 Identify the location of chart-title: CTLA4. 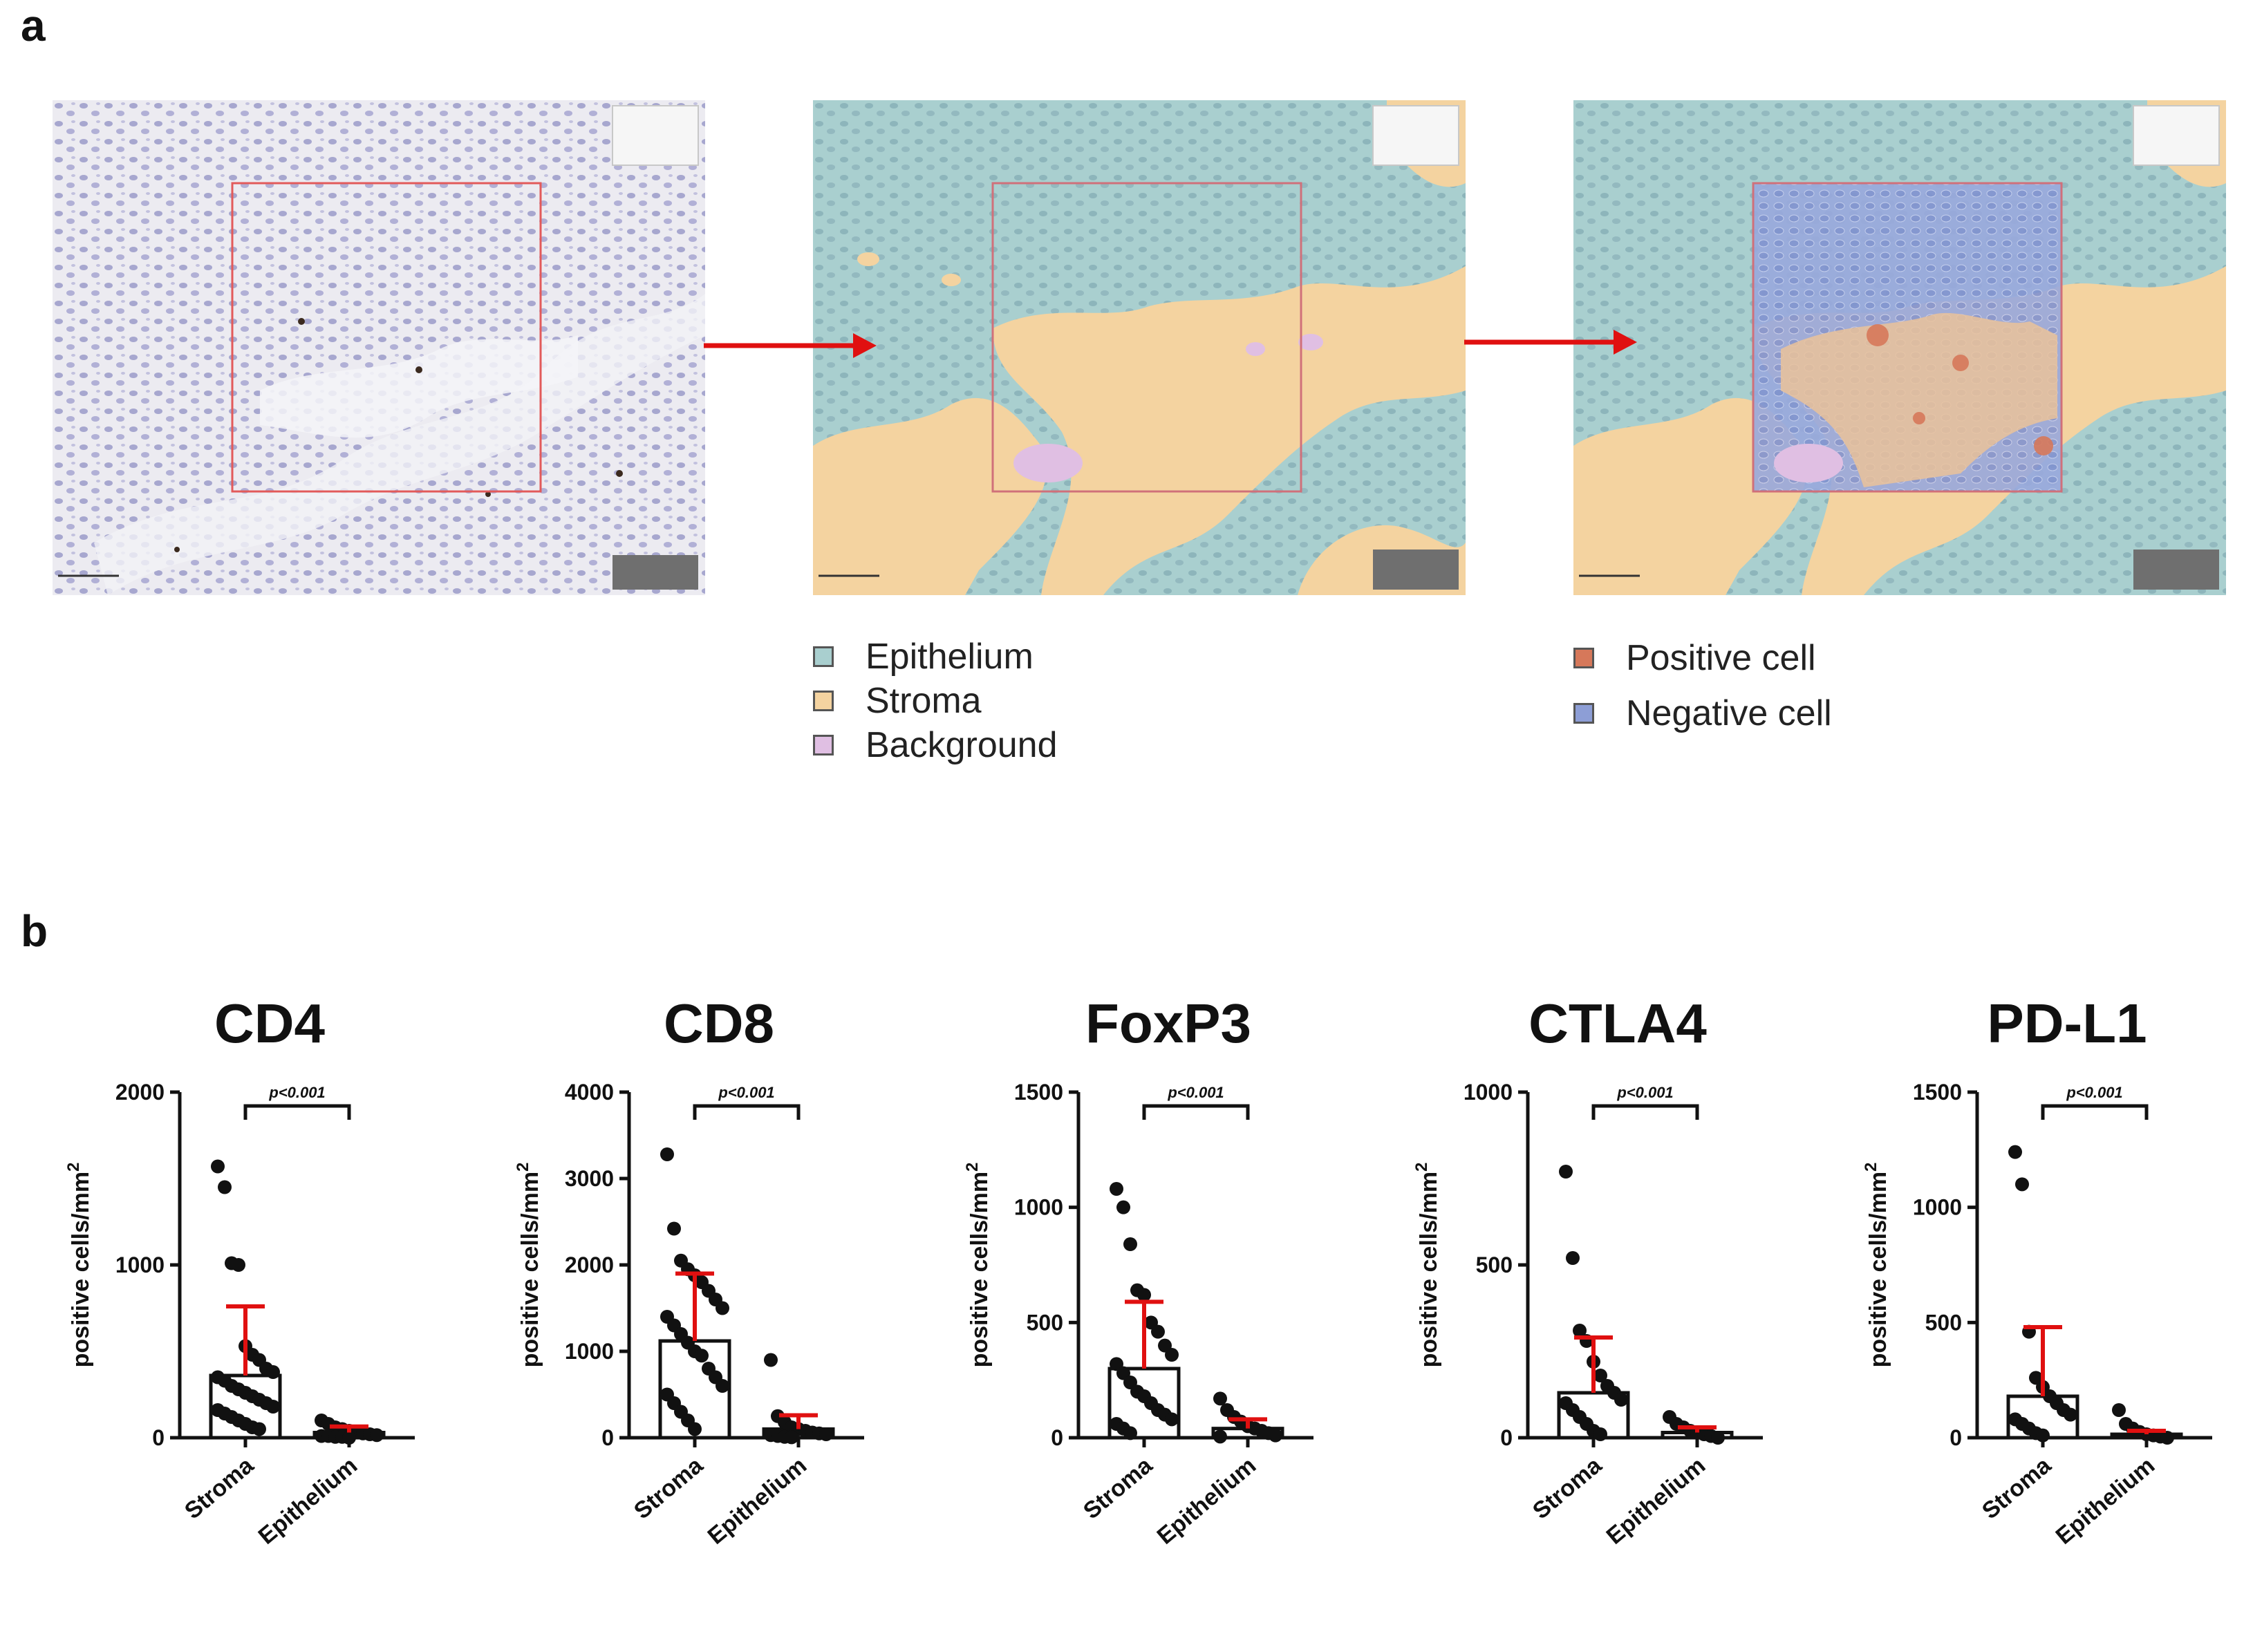
(1617, 1023).